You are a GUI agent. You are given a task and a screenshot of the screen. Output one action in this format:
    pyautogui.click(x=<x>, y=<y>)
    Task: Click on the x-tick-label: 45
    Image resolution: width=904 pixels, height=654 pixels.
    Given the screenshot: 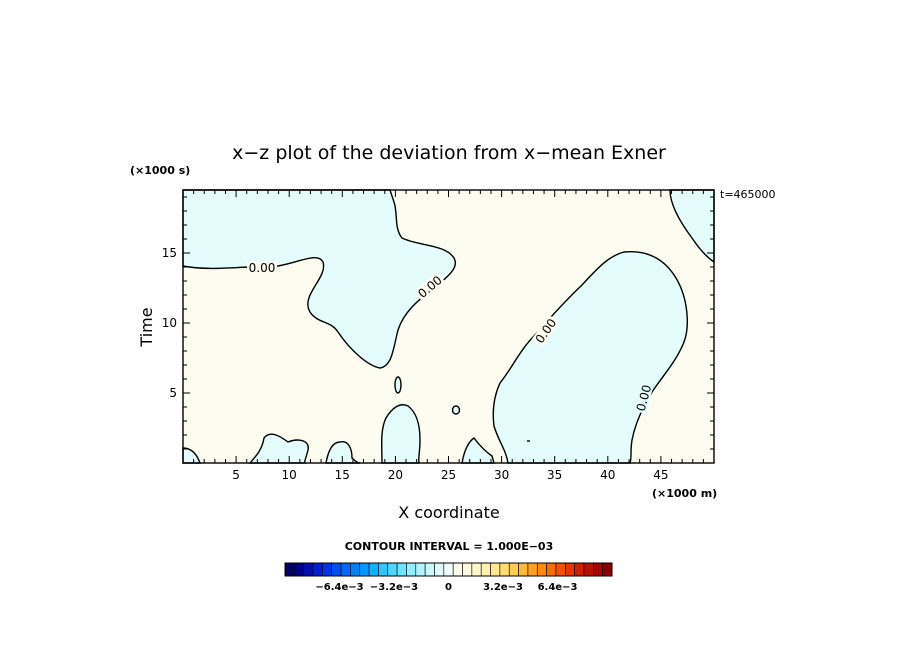 What is the action you would take?
    pyautogui.click(x=660, y=475)
    